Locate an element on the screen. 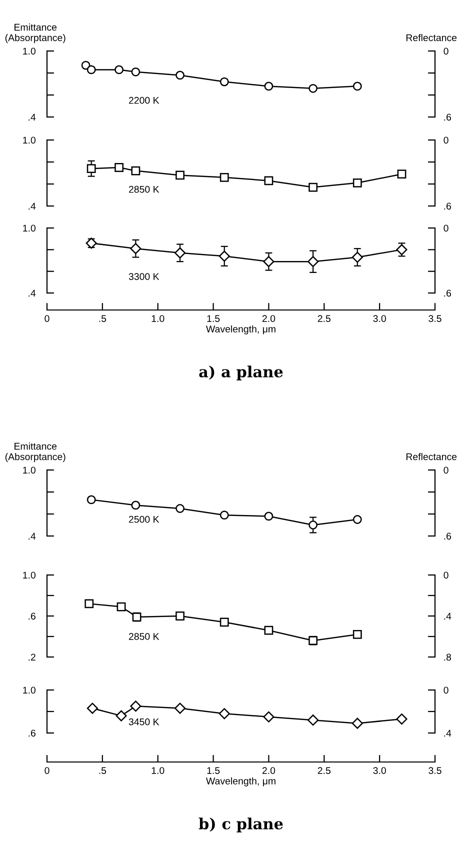 This screenshot has height=846, width=460. series-label: 2500 K is located at coordinates (144, 519).